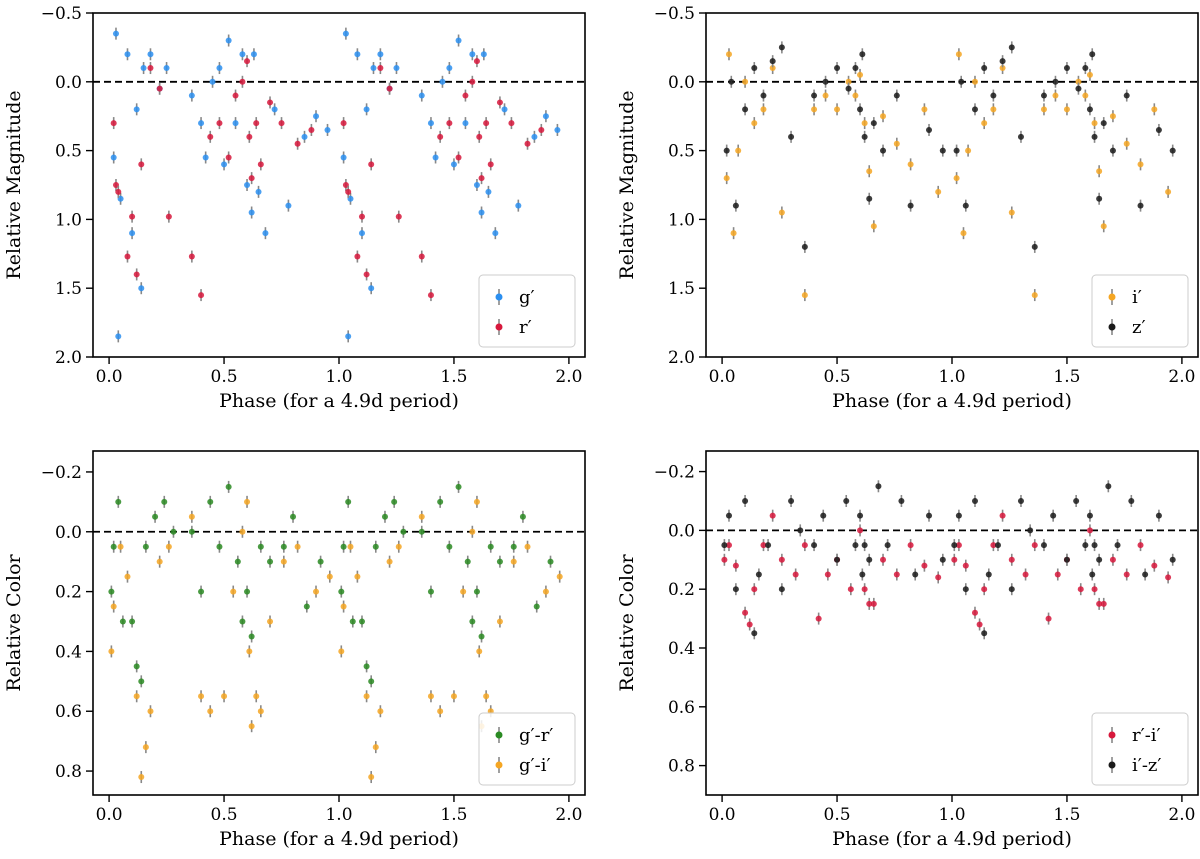 The width and height of the screenshot is (1200, 859). I want to click on panel-bottom-right-ytick-label: 0.4, so click(681, 649).